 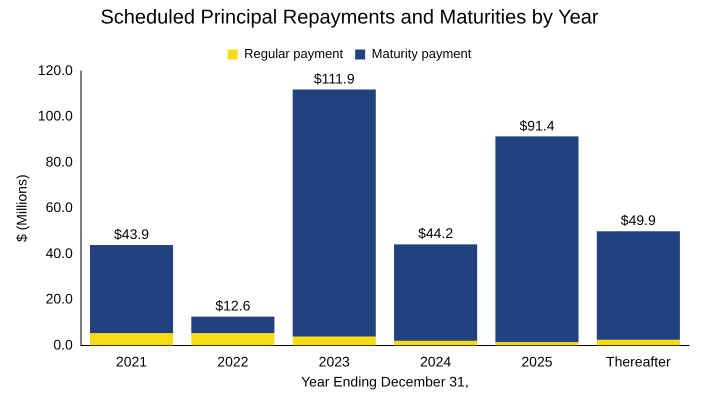 What do you see at coordinates (132, 362) in the screenshot?
I see `x-tick-label: 2021` at bounding box center [132, 362].